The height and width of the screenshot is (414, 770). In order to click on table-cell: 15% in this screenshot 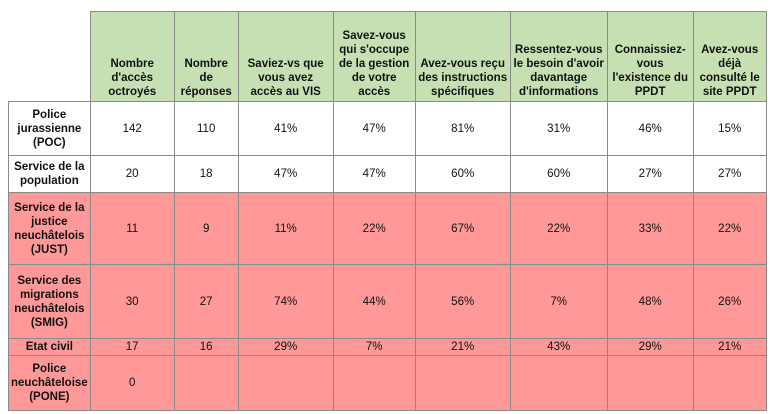, I will do `click(729, 128)`.